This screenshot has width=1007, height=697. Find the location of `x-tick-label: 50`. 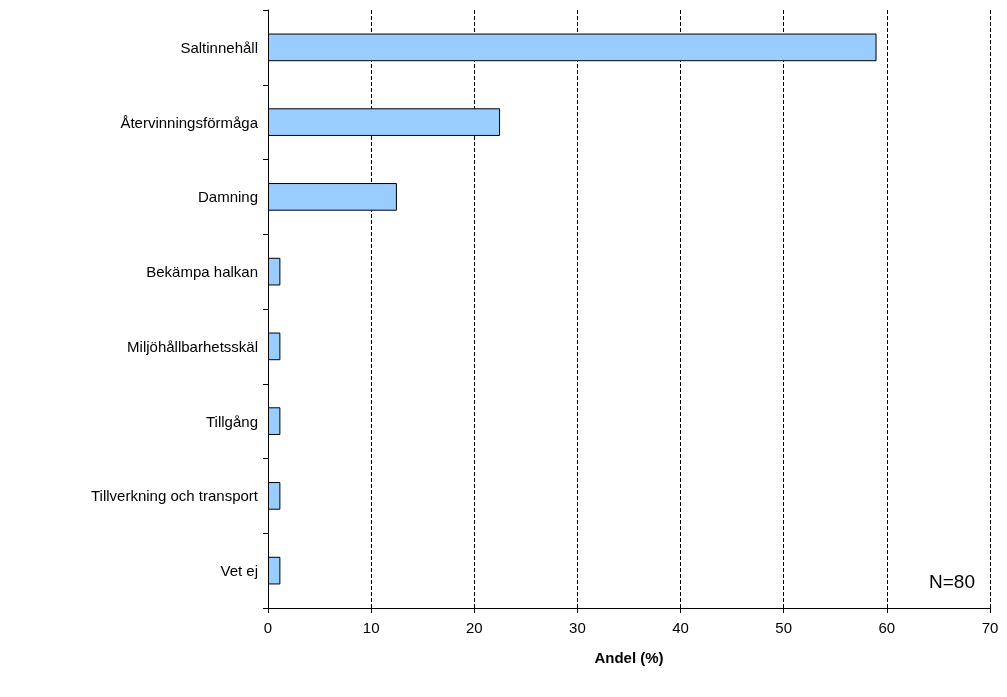

x-tick-label: 50 is located at coordinates (784, 627).